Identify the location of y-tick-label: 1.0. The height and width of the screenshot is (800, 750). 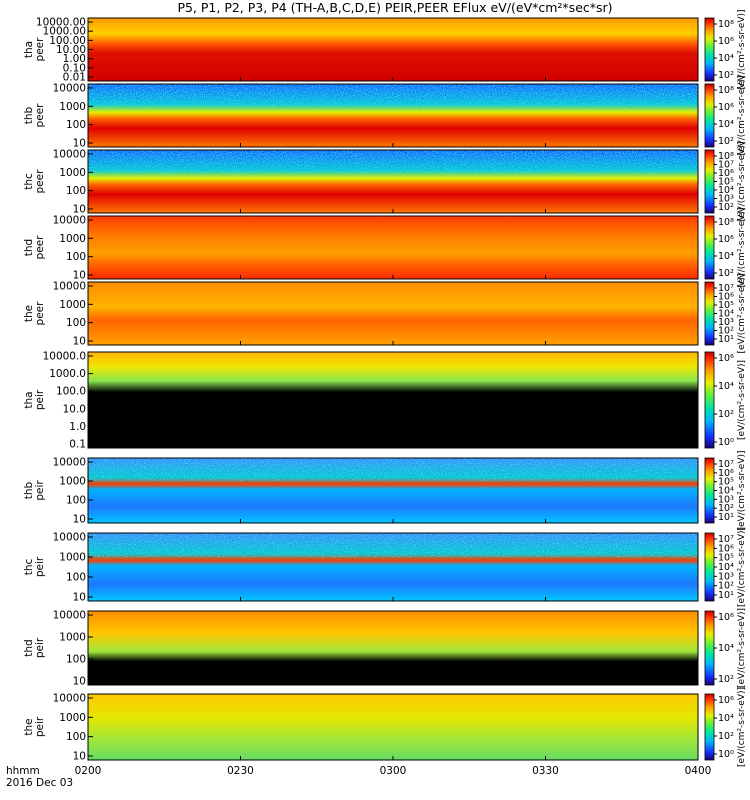
(77, 427).